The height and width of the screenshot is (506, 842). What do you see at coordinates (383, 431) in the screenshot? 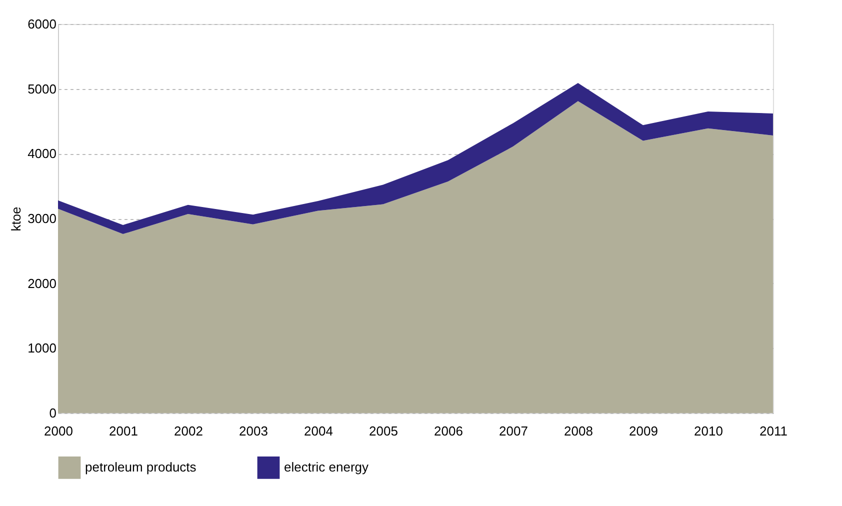
I see `x-tick-label: 2005` at bounding box center [383, 431].